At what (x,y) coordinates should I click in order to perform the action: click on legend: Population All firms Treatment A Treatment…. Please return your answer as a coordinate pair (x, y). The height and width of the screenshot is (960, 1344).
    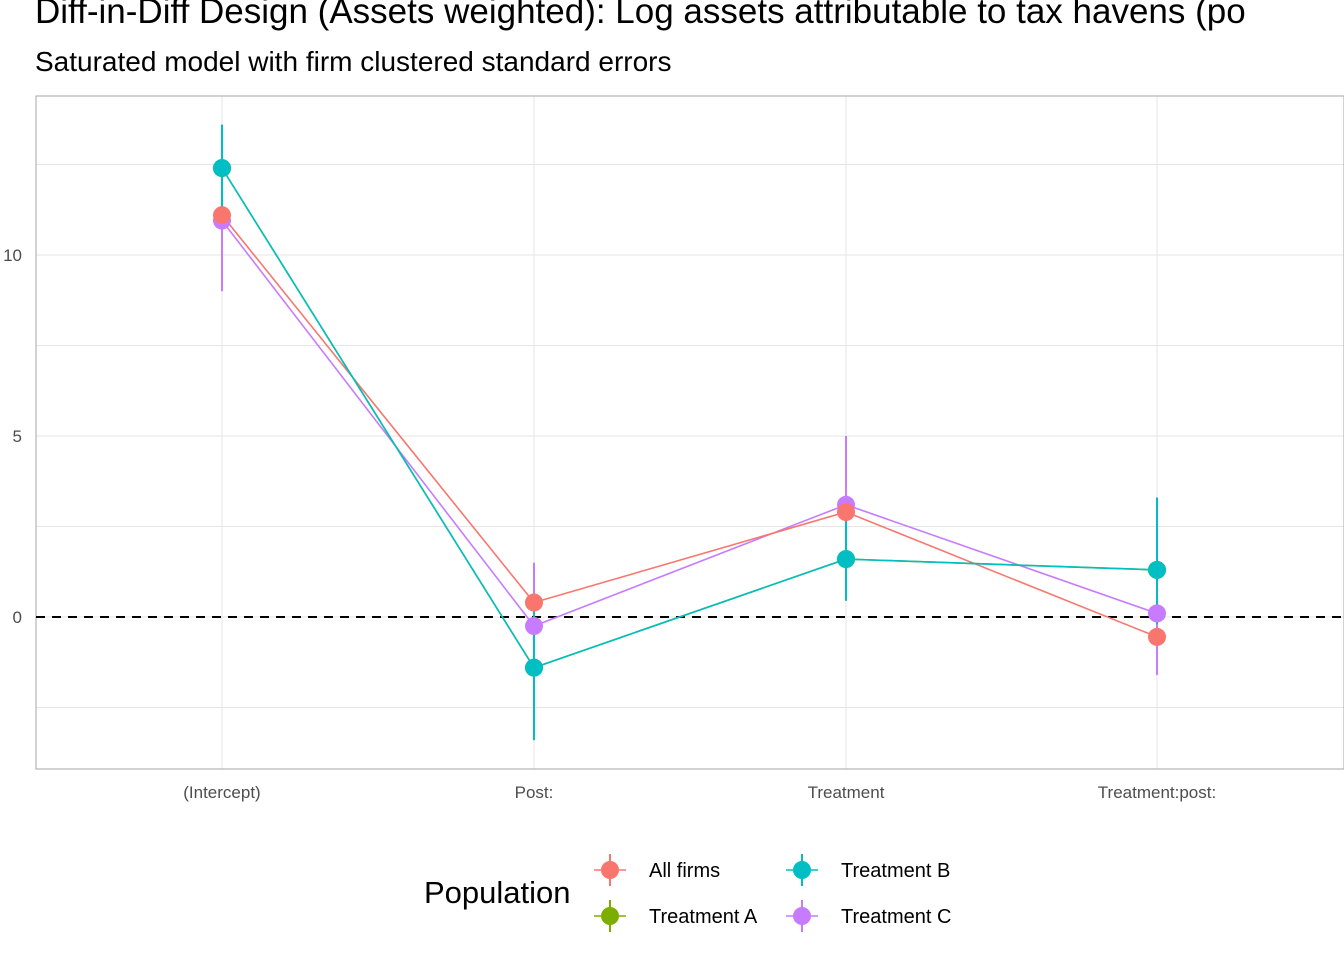
    Looking at the image, I should click on (687, 893).